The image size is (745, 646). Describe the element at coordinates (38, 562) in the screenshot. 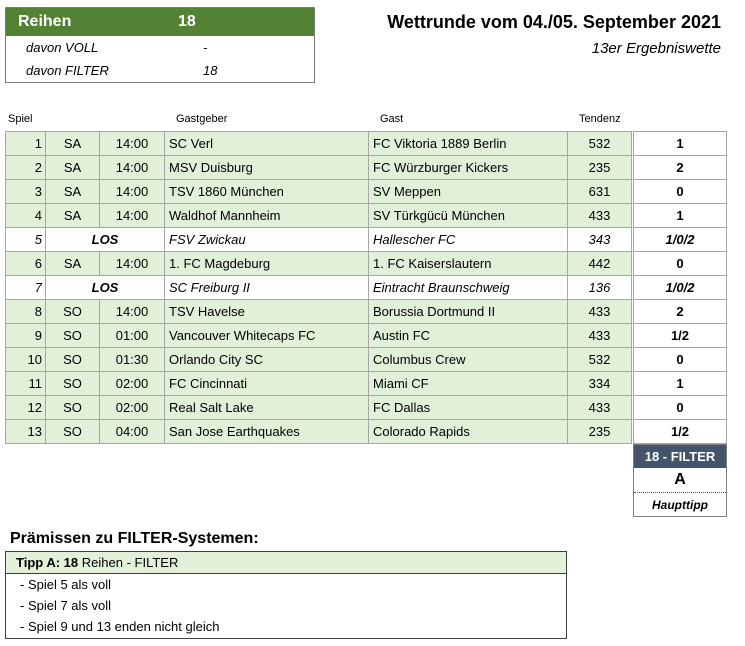

I see `premises-tip-prefix: Tipp A:` at that location.